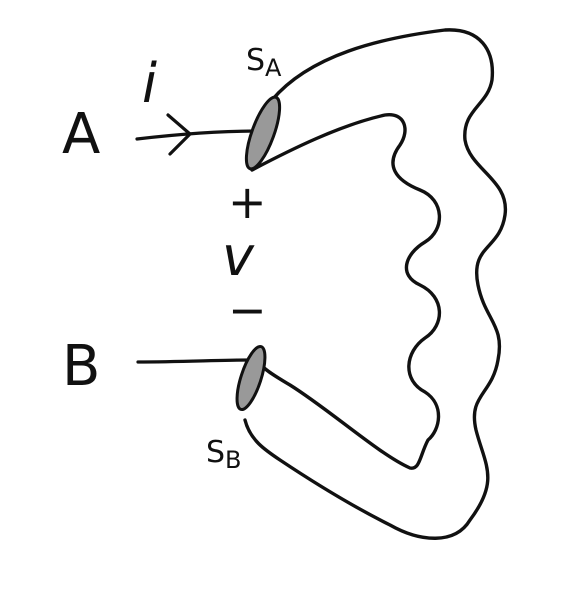 This screenshot has width=562, height=590. I want to click on voltage-label: v, so click(238, 256).